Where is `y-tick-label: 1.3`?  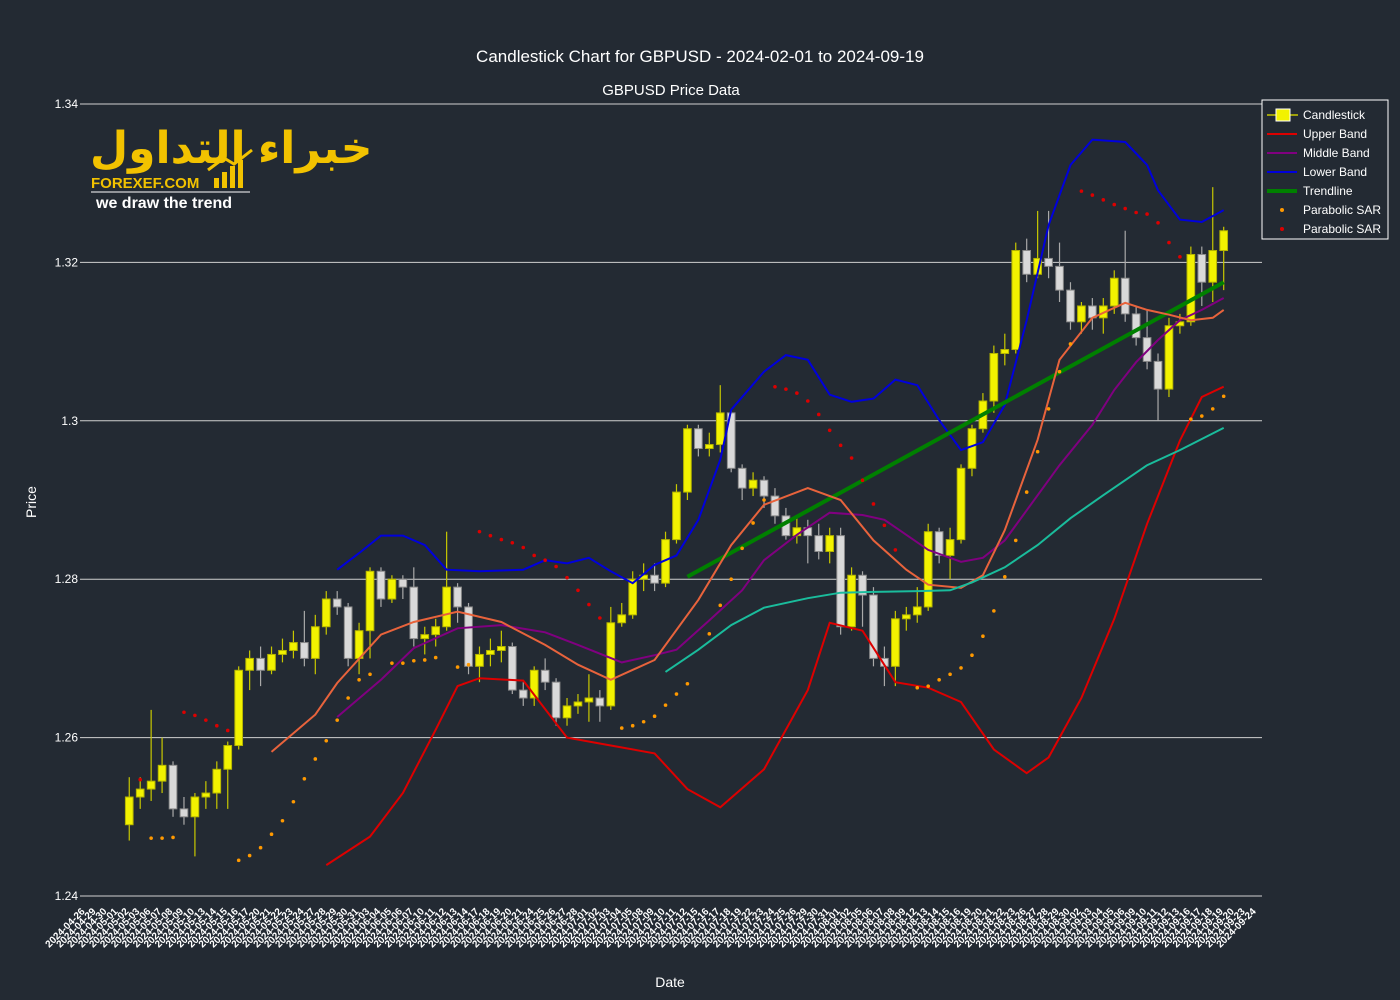 y-tick-label: 1.3 is located at coordinates (69, 421).